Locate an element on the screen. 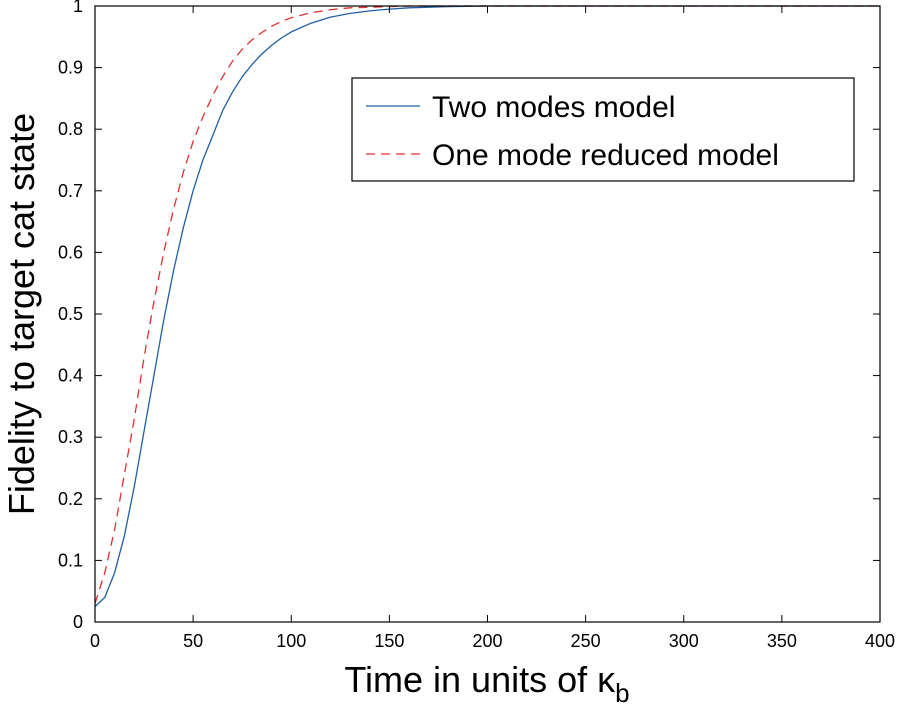  legend: Two modes model One mode reduced model is located at coordinates (603, 129).